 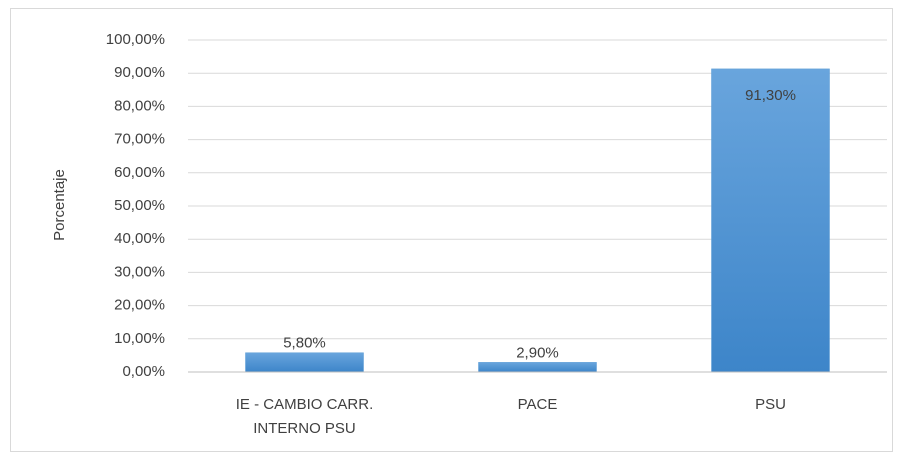 What do you see at coordinates (139, 172) in the screenshot?
I see `y-tick-label: 60,00%` at bounding box center [139, 172].